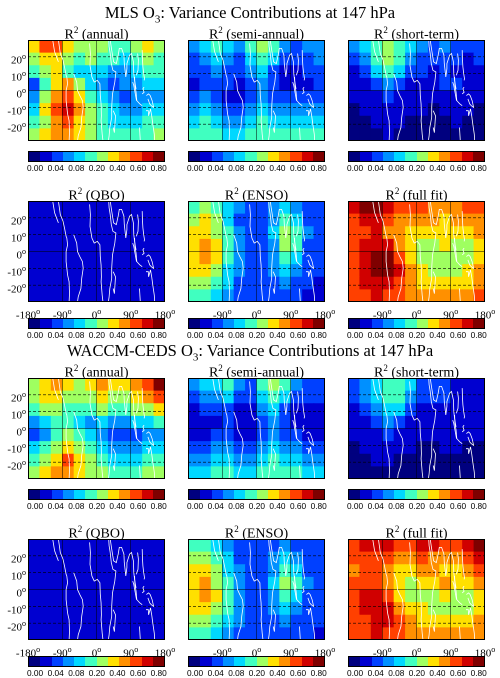  Describe the element at coordinates (96, 506) in the screenshot. I see `colorbar-tick-label: 0.20` at that location.